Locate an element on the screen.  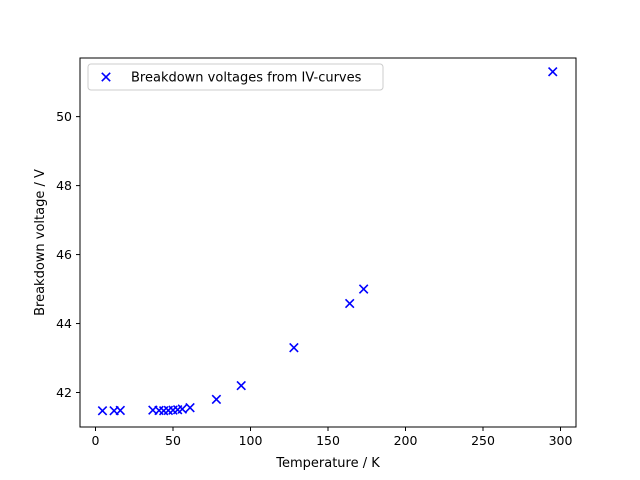
y-tick-label: 42 is located at coordinates (64, 392).